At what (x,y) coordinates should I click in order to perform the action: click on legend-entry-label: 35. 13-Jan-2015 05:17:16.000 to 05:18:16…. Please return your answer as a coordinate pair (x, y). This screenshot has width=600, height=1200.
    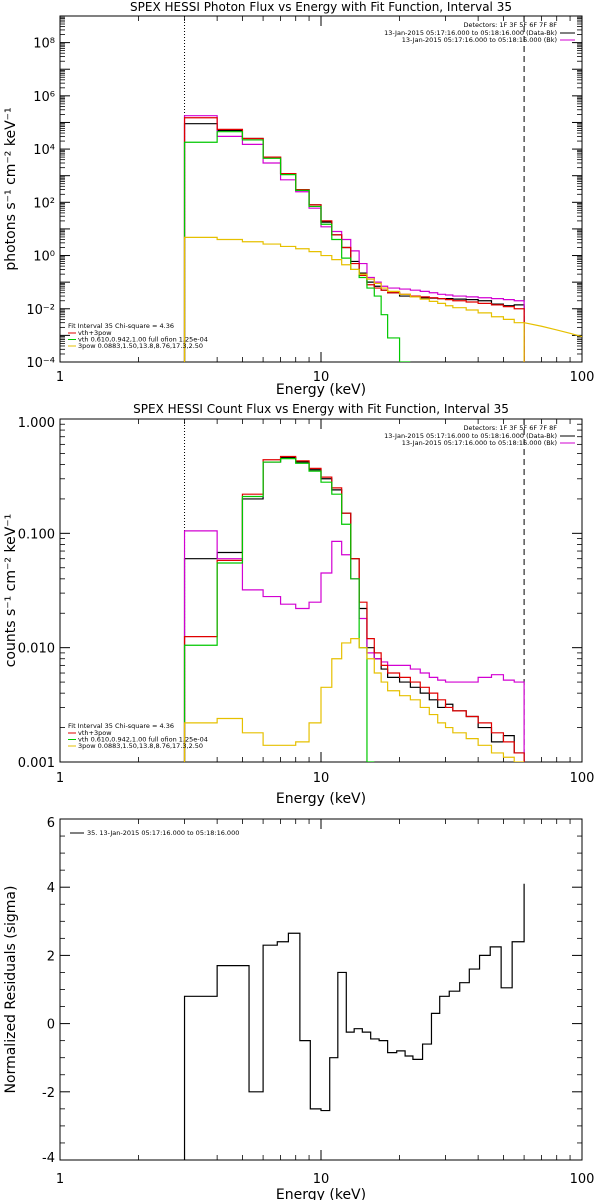
    Looking at the image, I should click on (163, 833).